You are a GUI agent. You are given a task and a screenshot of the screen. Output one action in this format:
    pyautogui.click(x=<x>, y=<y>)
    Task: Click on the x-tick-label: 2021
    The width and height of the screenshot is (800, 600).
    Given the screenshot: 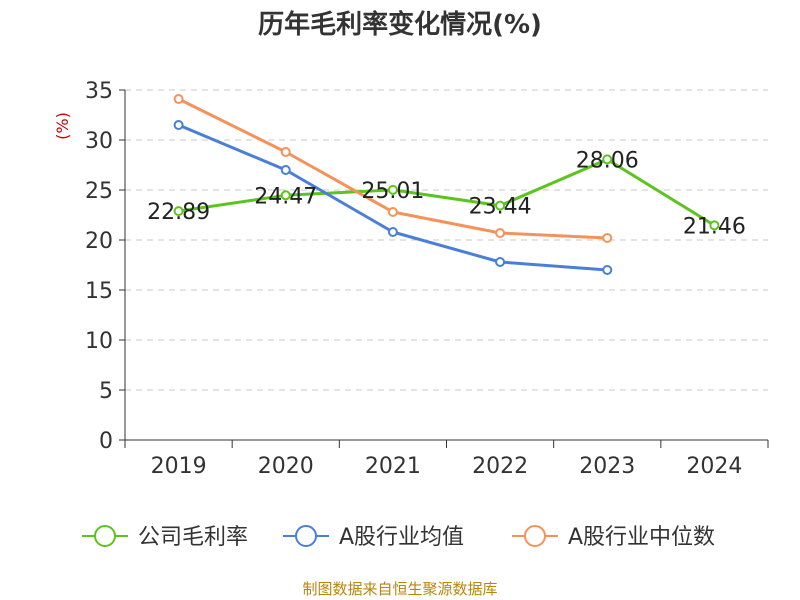 What is the action you would take?
    pyautogui.click(x=393, y=466)
    